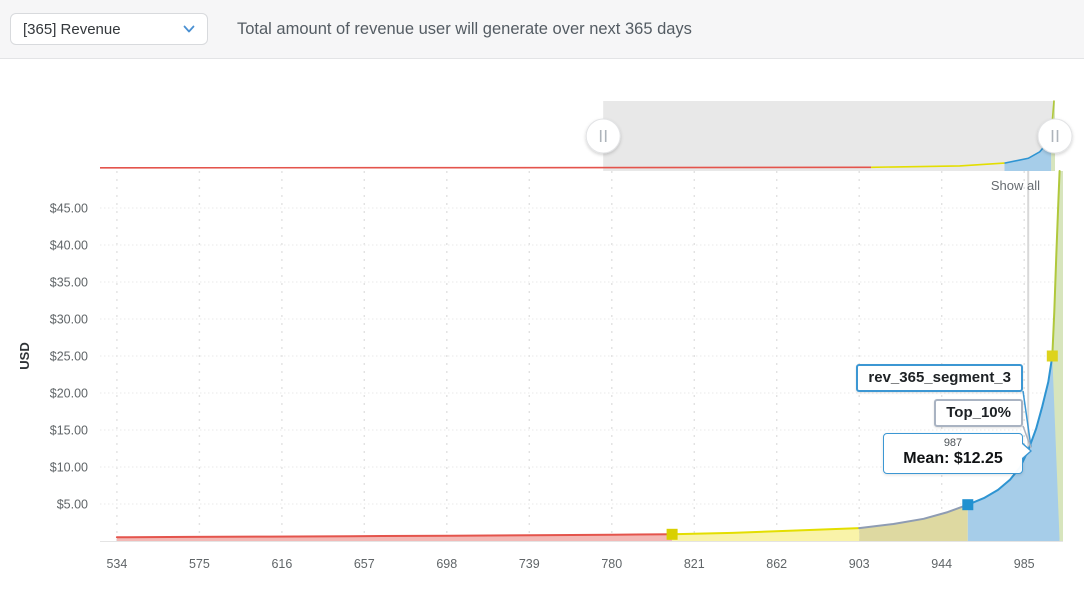 The width and height of the screenshot is (1084, 597). Describe the element at coordinates (364, 564) in the screenshot. I see `svg-text: 657` at that location.